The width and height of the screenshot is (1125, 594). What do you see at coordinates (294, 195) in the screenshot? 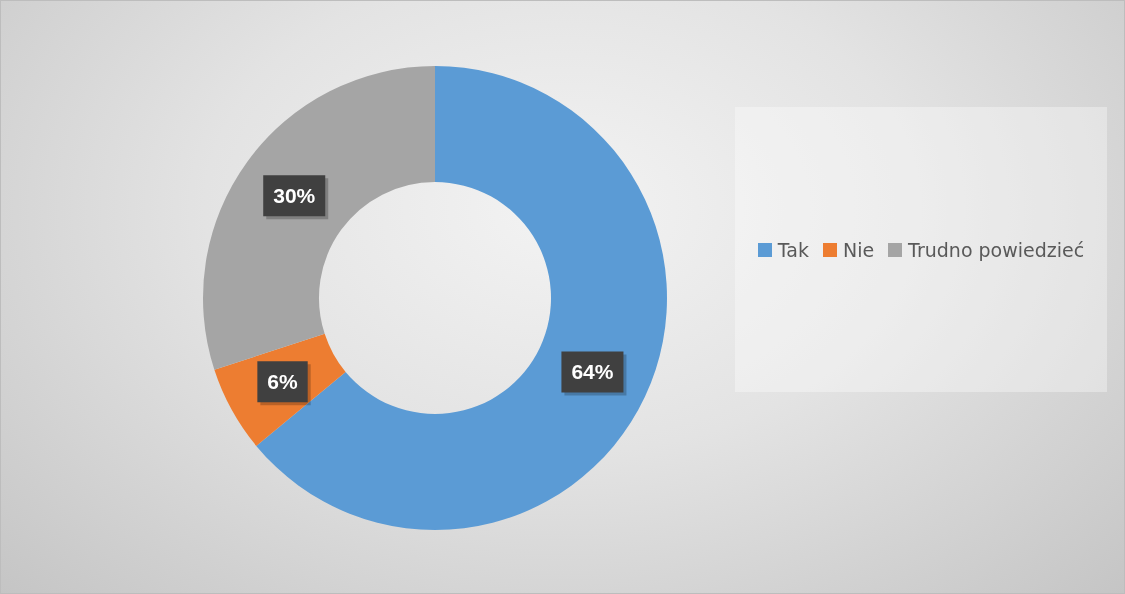
I see `data-label: 30%` at bounding box center [294, 195].